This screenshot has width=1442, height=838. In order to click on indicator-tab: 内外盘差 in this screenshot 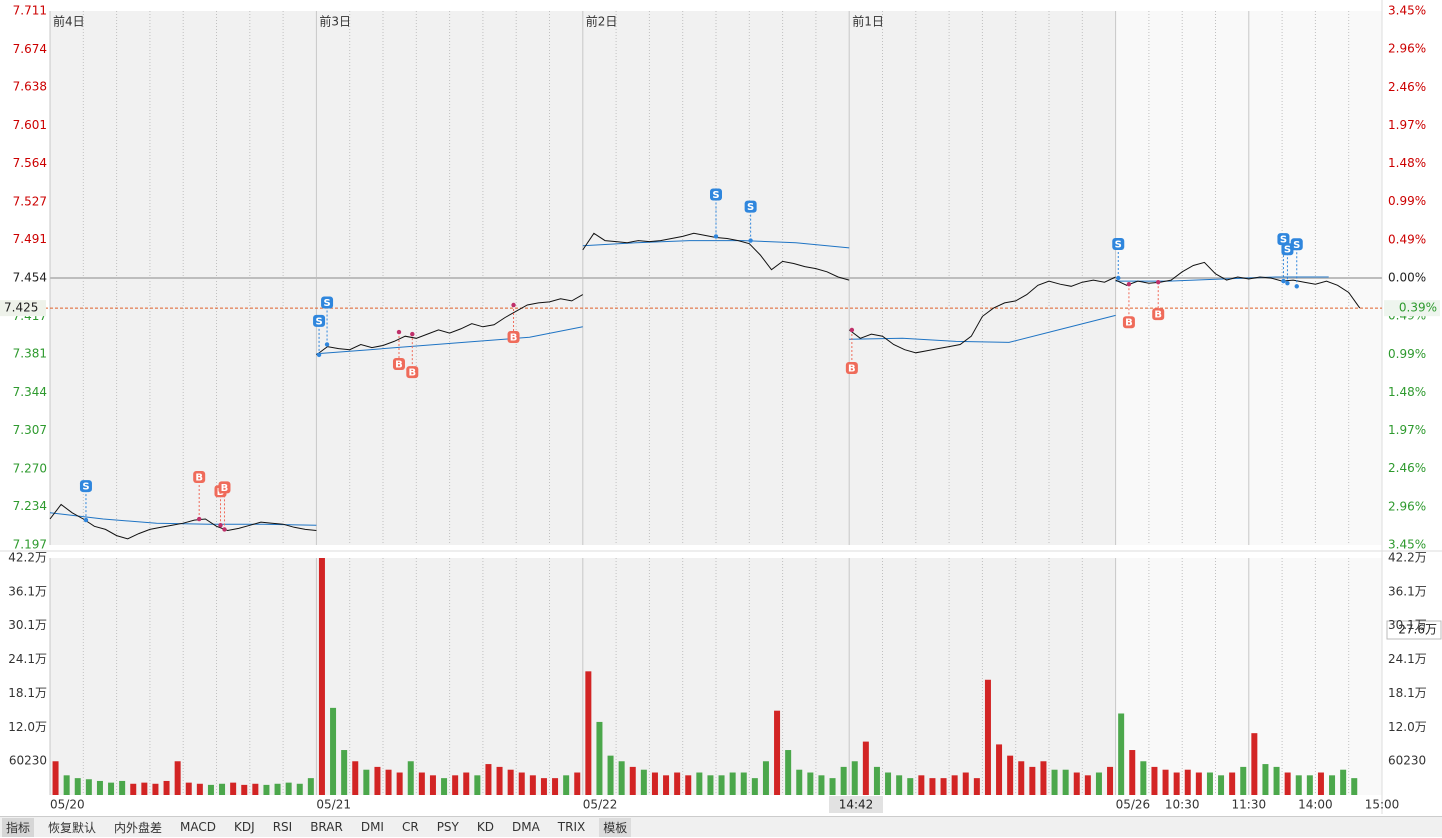, I will do `click(138, 827)`.